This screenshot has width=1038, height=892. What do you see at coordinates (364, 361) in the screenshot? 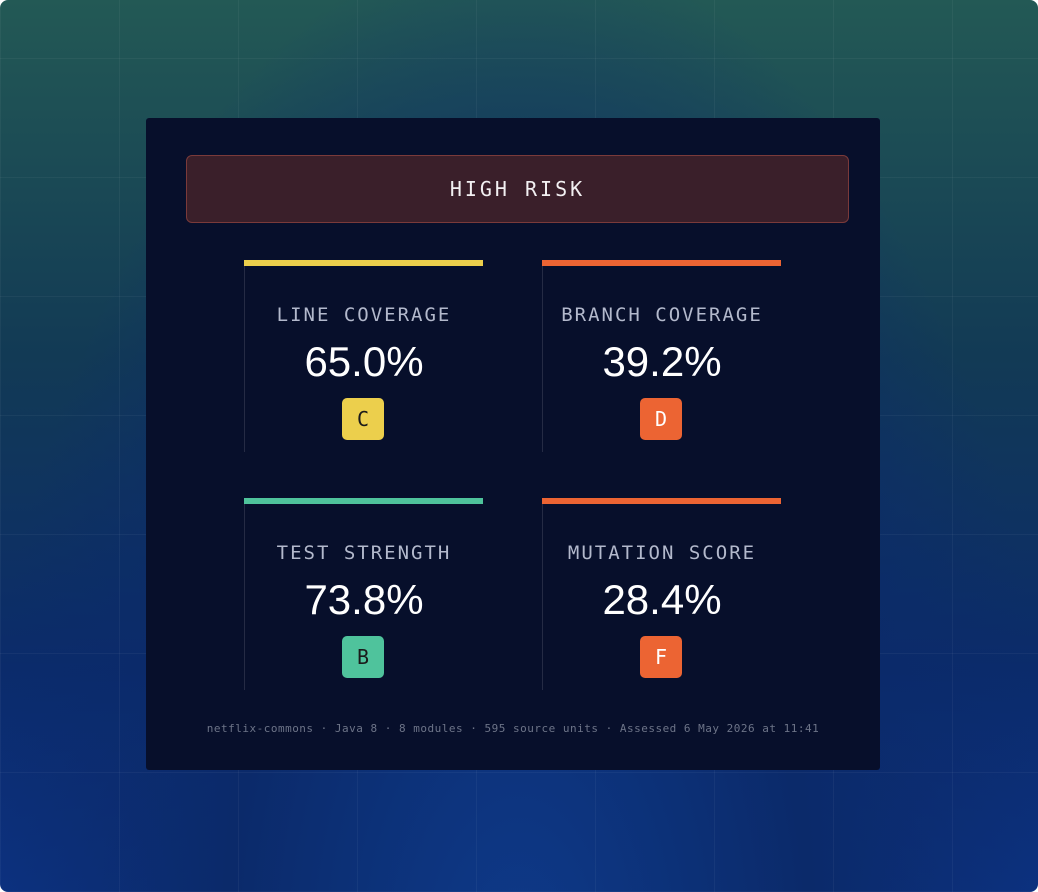
I see `metric-value: 65.0%` at bounding box center [364, 361].